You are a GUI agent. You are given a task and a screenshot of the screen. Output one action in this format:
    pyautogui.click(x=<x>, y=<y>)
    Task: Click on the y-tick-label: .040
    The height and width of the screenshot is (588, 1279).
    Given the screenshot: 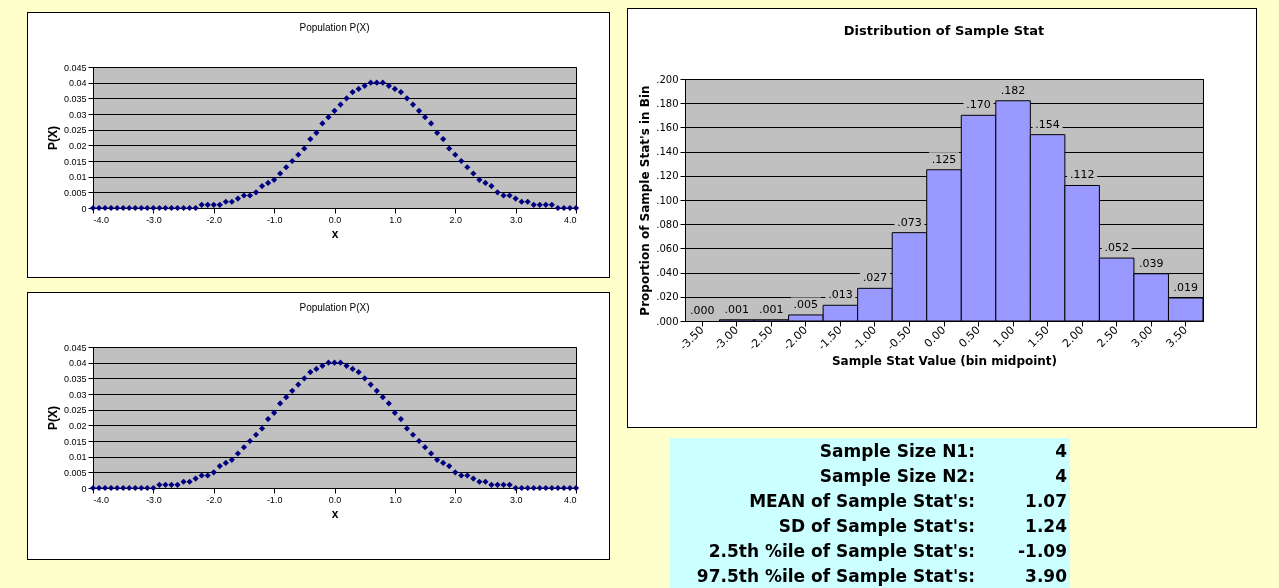 What is the action you would take?
    pyautogui.click(x=667, y=273)
    